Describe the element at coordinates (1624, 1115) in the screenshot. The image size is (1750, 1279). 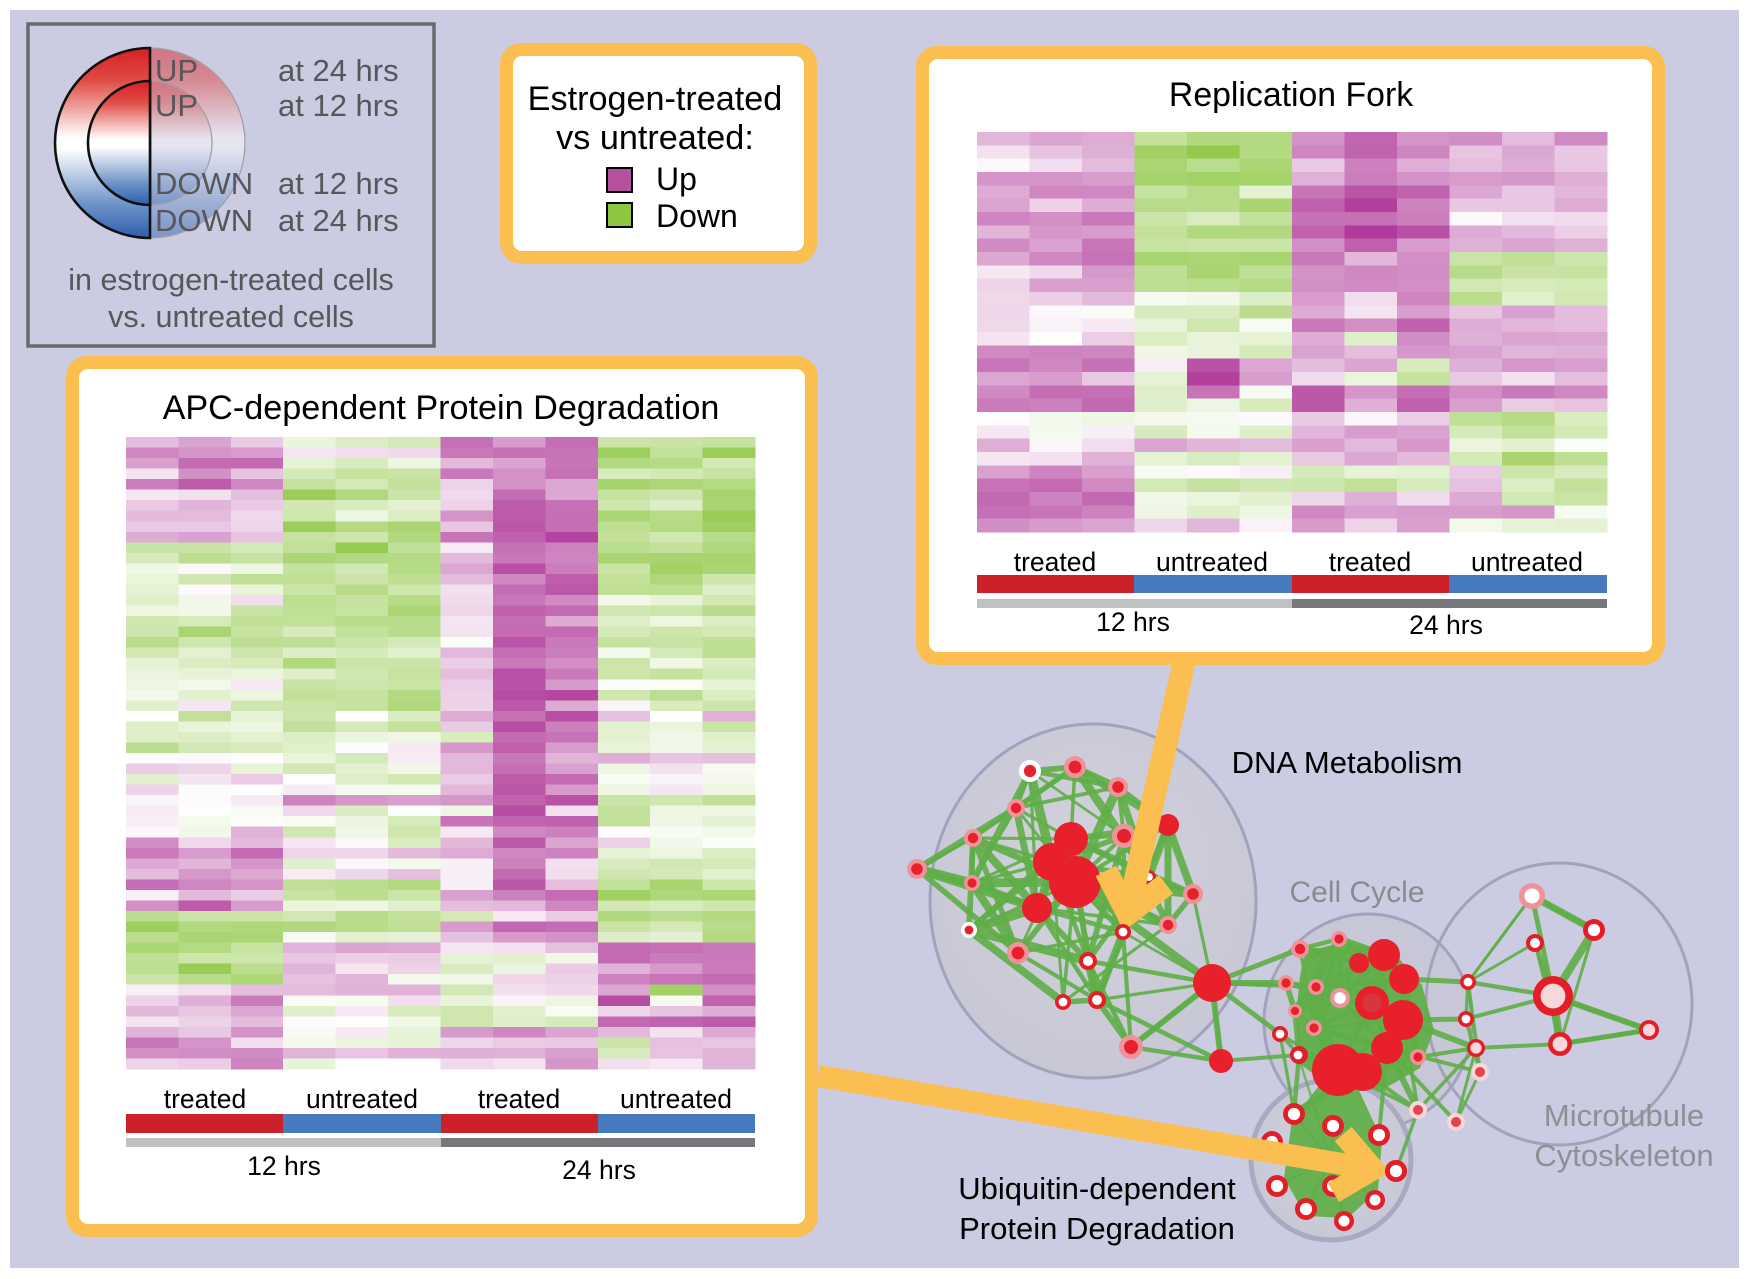
I see `svg-text: Microtubule` at that location.